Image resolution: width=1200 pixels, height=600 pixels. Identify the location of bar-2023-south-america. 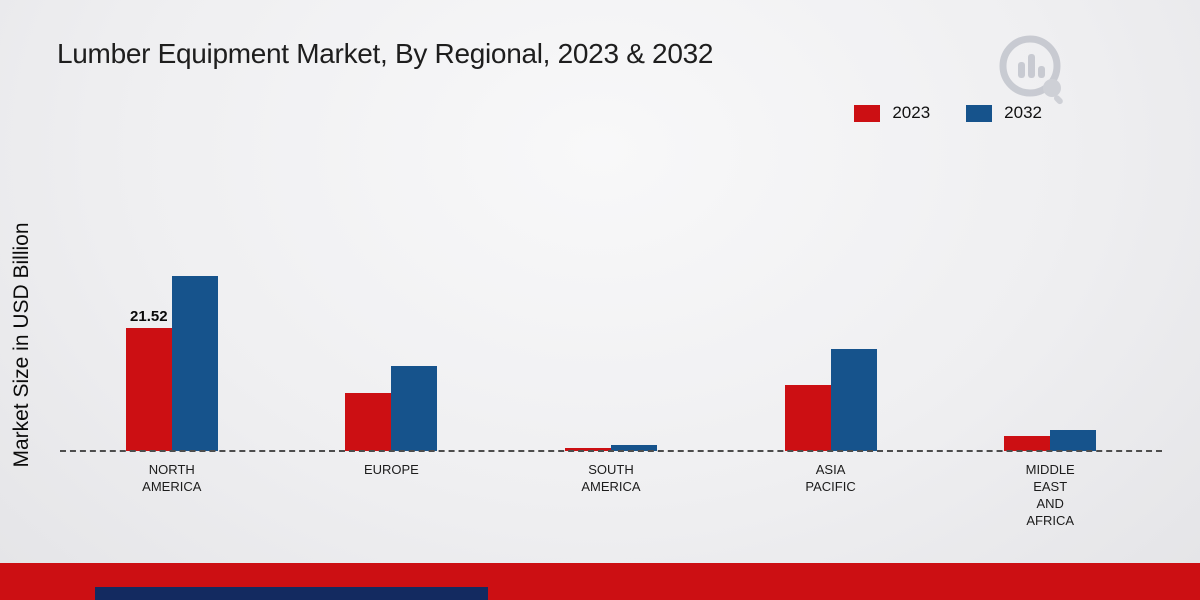
(587, 449).